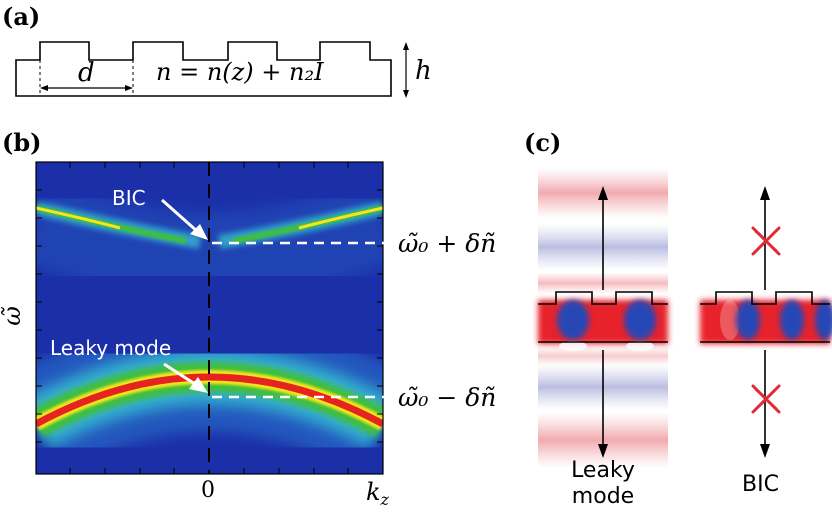  Describe the element at coordinates (765, 451) in the screenshot. I see `bic-arrow-down-head` at that location.